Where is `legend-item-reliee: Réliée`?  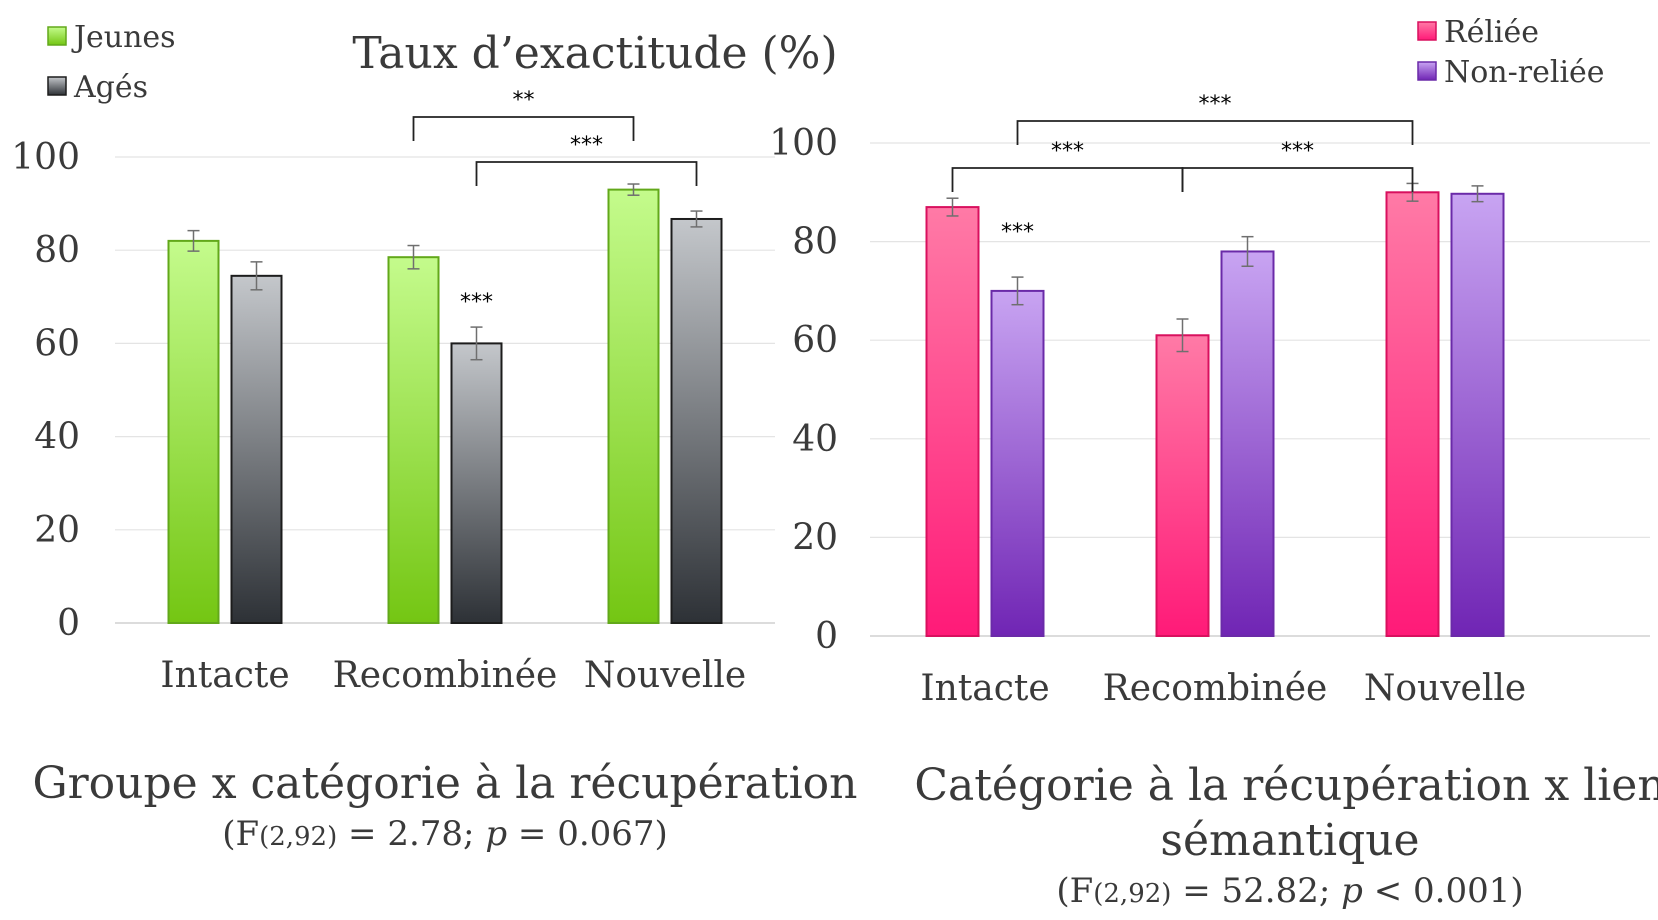 legend-item-reliee: Réliée is located at coordinates (1478, 32).